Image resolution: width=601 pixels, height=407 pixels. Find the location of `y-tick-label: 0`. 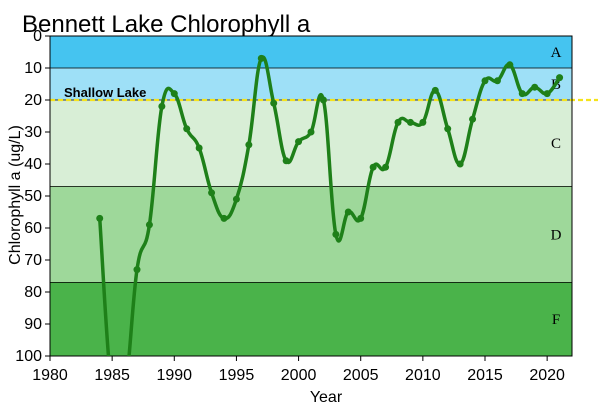

y-tick-label: 0 is located at coordinates (37, 36).